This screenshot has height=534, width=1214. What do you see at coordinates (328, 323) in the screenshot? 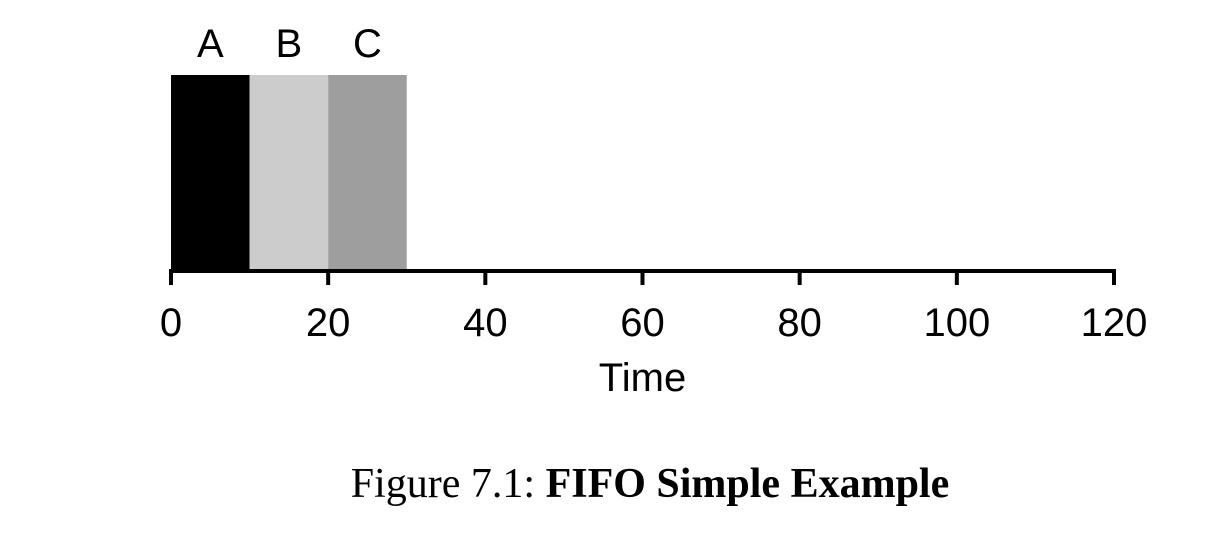
I see `x-tick-label: 20` at bounding box center [328, 323].